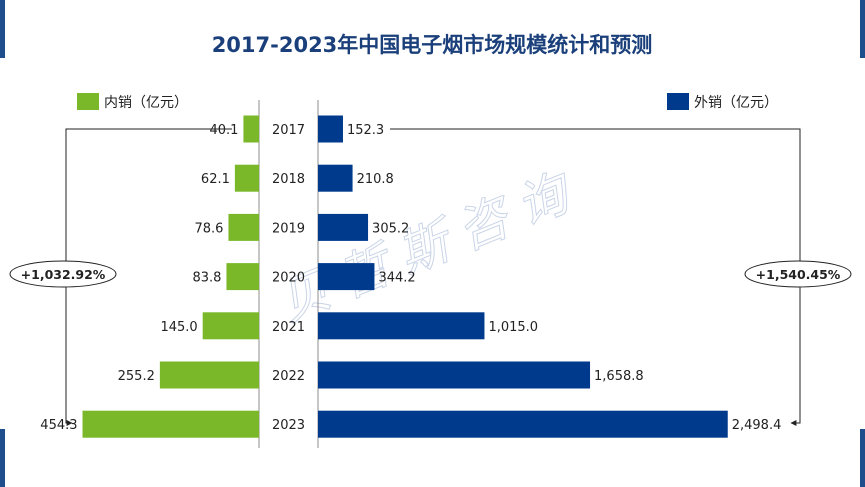 This screenshot has width=865, height=487. I want to click on bar-export-2019, so click(343, 227).